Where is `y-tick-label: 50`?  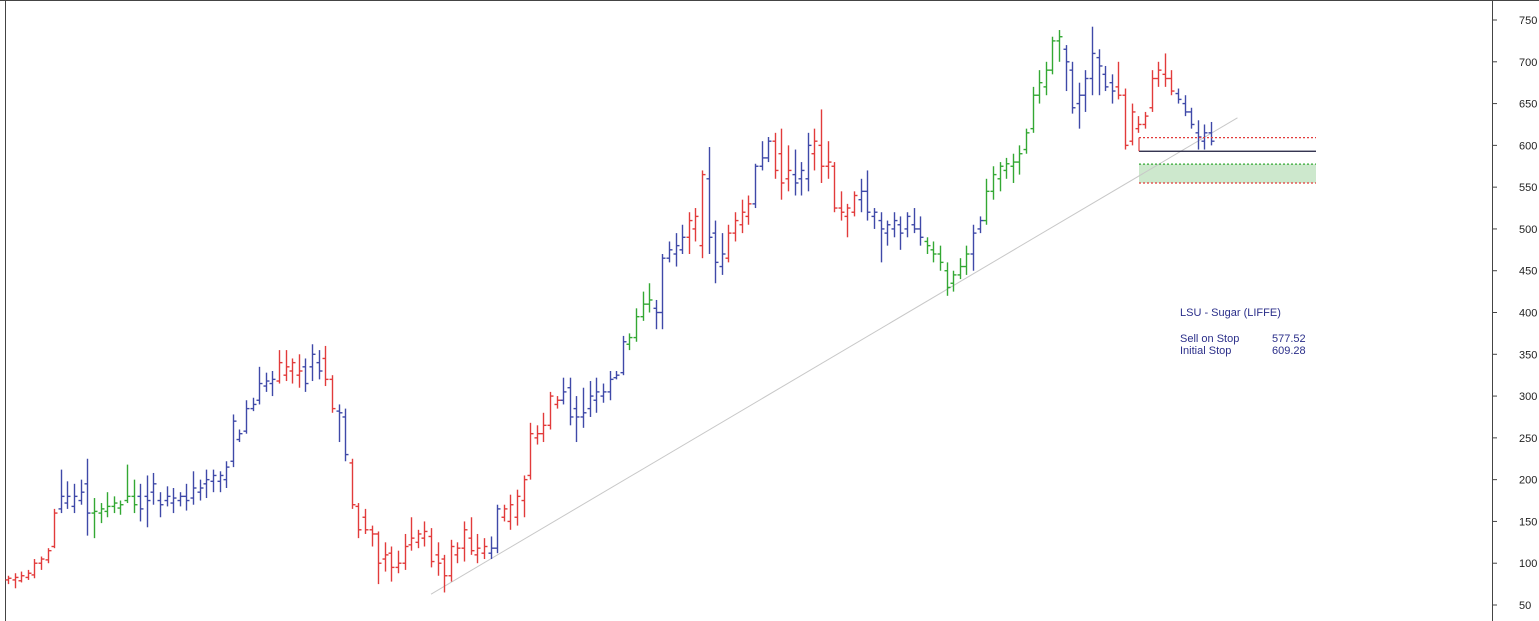
y-tick-label: 50 is located at coordinates (1525, 606).